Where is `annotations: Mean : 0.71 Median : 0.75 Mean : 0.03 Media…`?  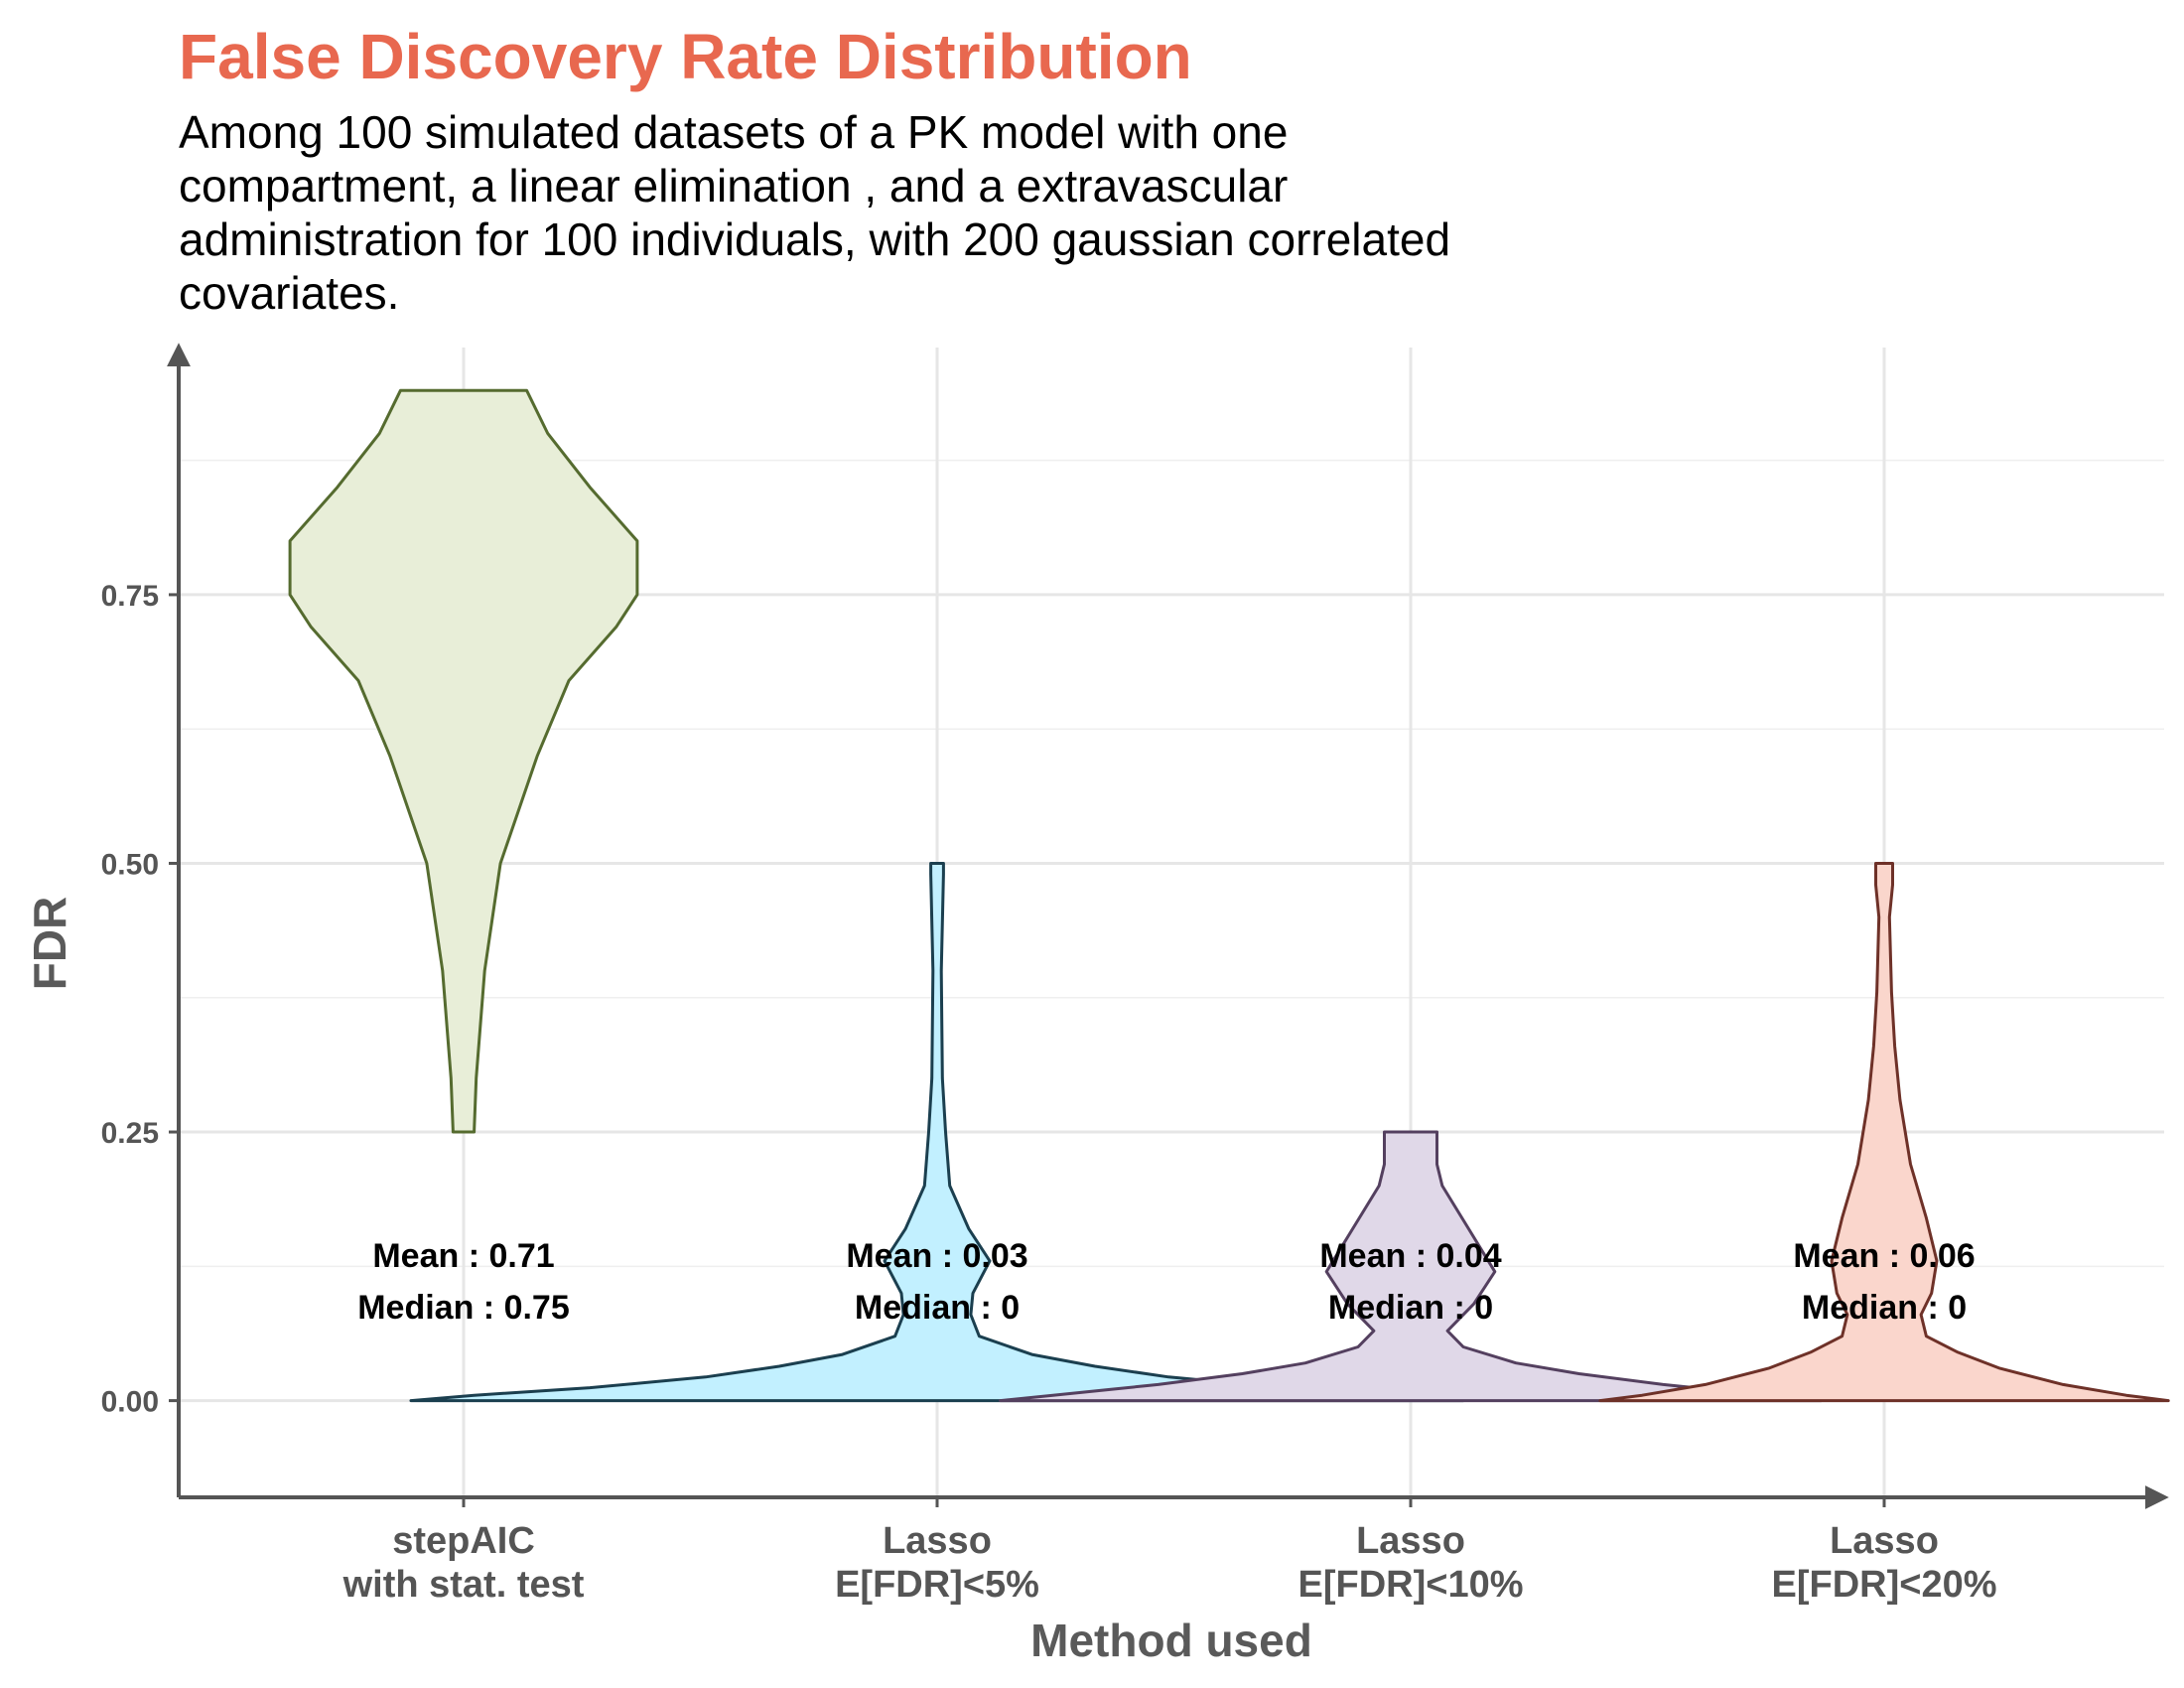 annotations: Mean : 0.71 Median : 0.75 Mean : 0.03 Media… is located at coordinates (1166, 1282).